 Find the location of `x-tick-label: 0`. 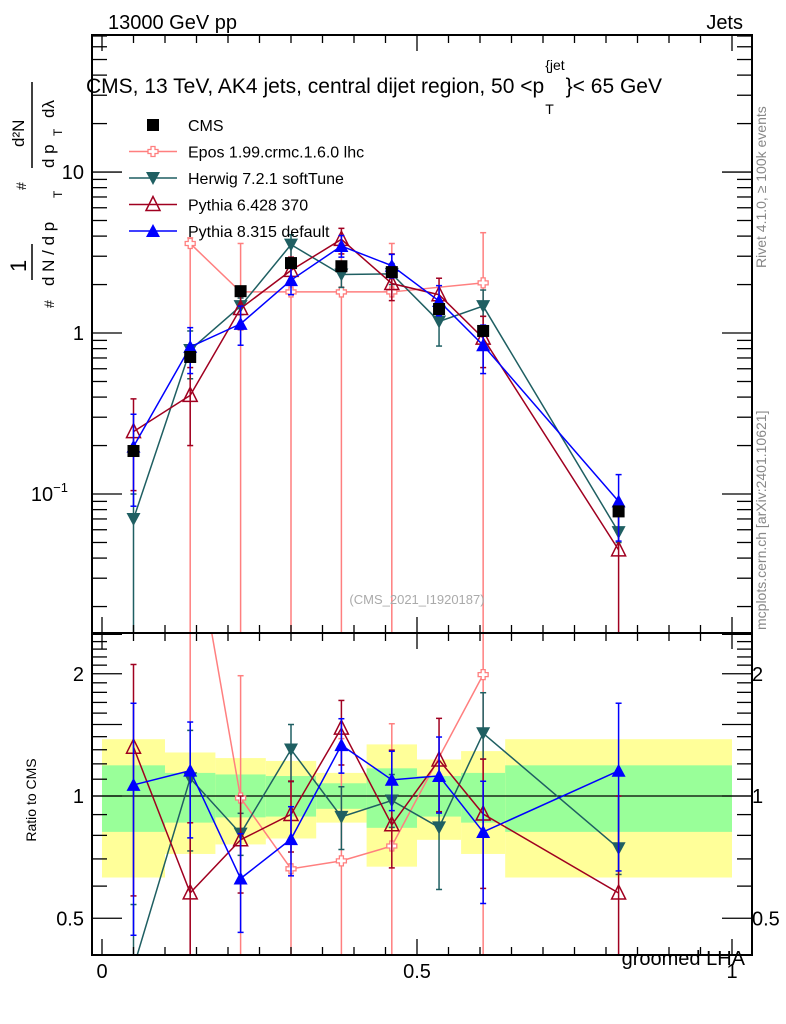

x-tick-label: 0 is located at coordinates (101, 972).